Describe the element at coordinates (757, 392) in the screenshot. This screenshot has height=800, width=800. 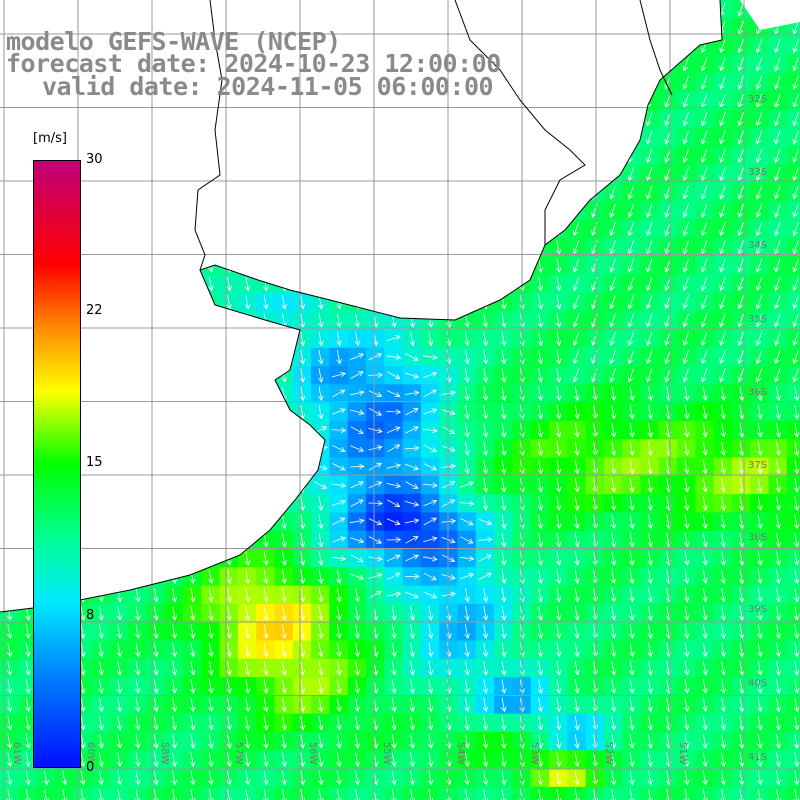
I see `latitude-label: 36S` at that location.